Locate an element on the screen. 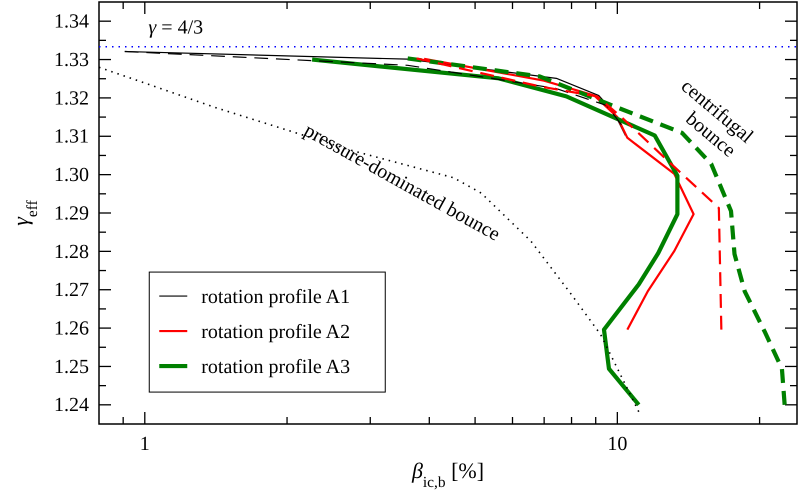 This screenshot has width=798, height=495. legend-label: rotation profile A2 is located at coordinates (275, 332).